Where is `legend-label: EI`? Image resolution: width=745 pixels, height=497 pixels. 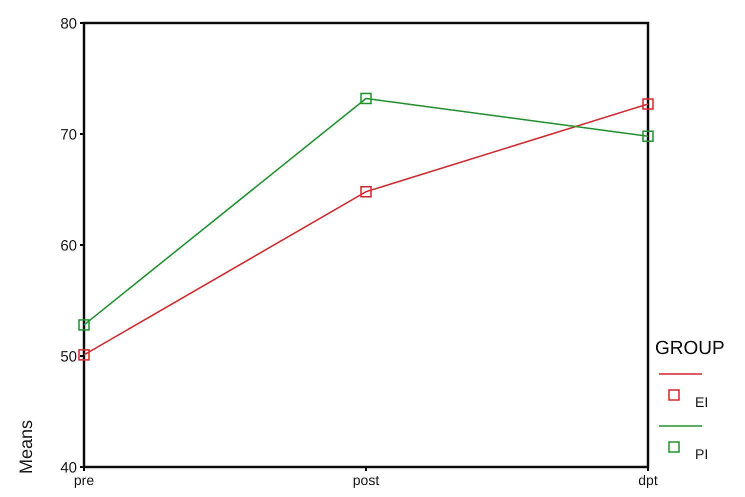
legend-label: EI is located at coordinates (701, 402).